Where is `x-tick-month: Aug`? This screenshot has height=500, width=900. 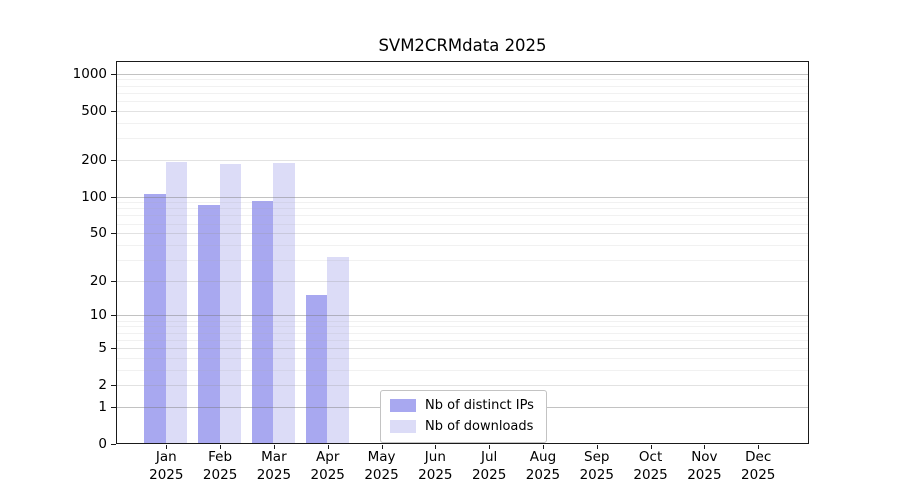 x-tick-month: Aug is located at coordinates (543, 457).